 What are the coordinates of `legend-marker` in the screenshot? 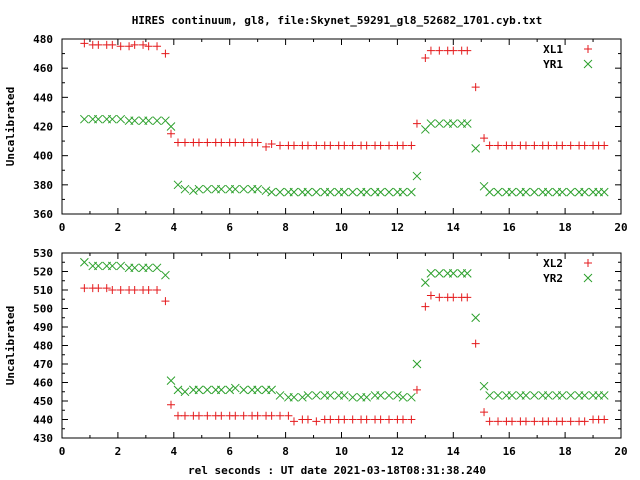 It's located at (588, 263).